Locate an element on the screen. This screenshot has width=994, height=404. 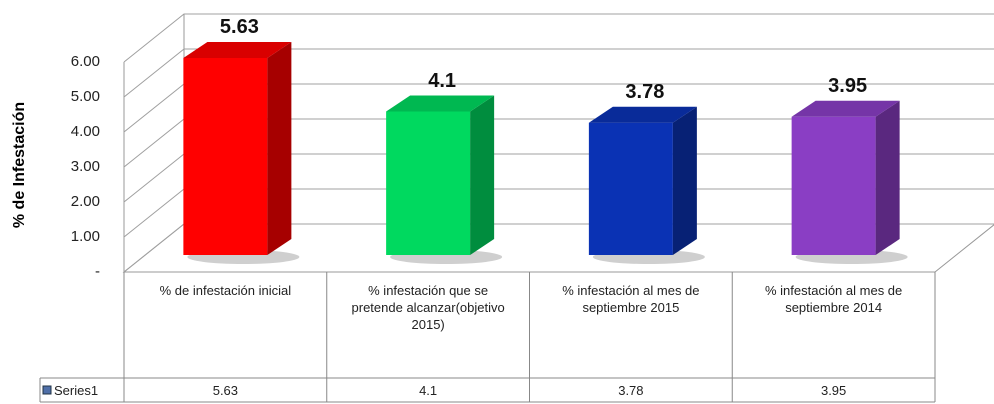
table-value: 3.78 is located at coordinates (631, 390).